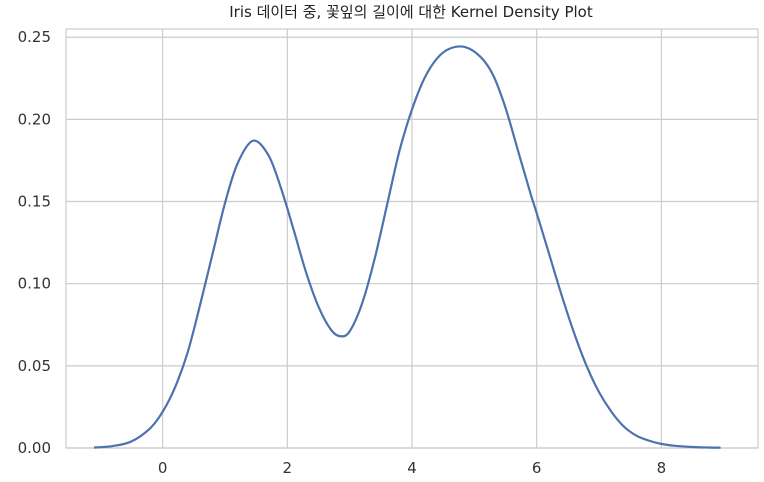  What do you see at coordinates (34, 366) in the screenshot?
I see `y-tick-label: 0.05` at bounding box center [34, 366].